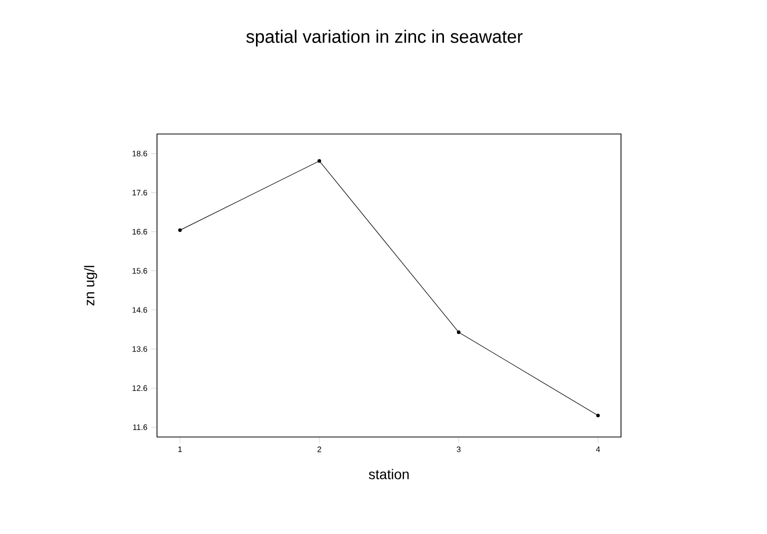 The height and width of the screenshot is (534, 767). Describe the element at coordinates (91, 286) in the screenshot. I see `y-axis-title: zn ug/l` at that location.